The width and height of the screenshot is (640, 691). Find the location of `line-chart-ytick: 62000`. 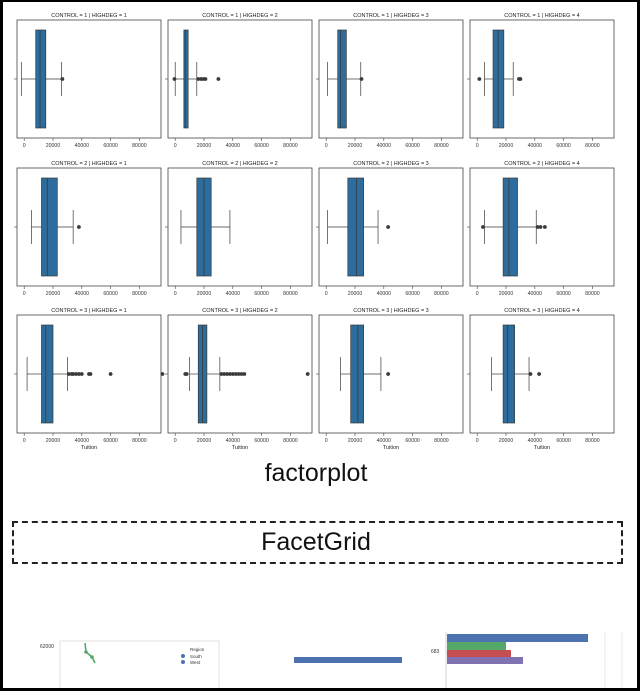

line-chart-ytick: 62000 is located at coordinates (47, 647).